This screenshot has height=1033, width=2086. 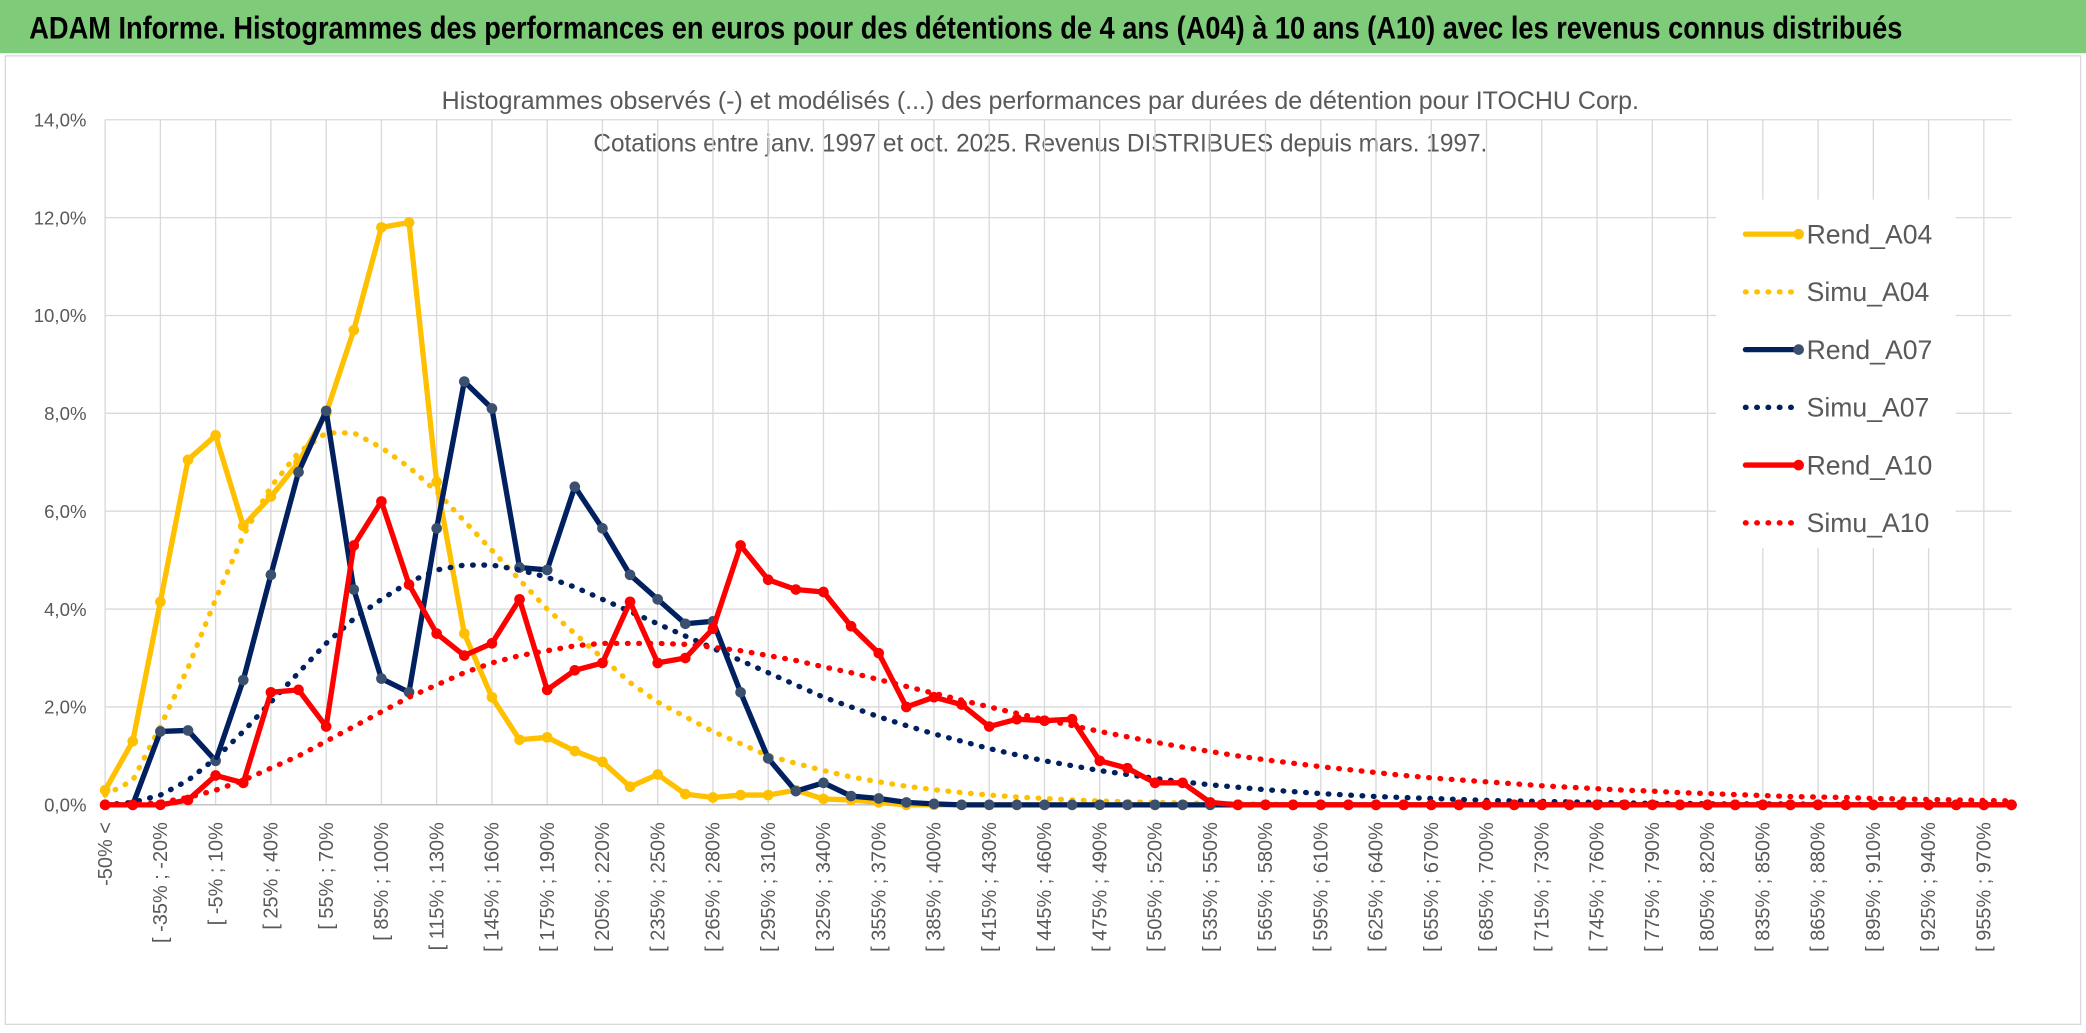 What do you see at coordinates (1763, 887) in the screenshot?
I see `x-tick-label: [ 835% ; 850%` at bounding box center [1763, 887].